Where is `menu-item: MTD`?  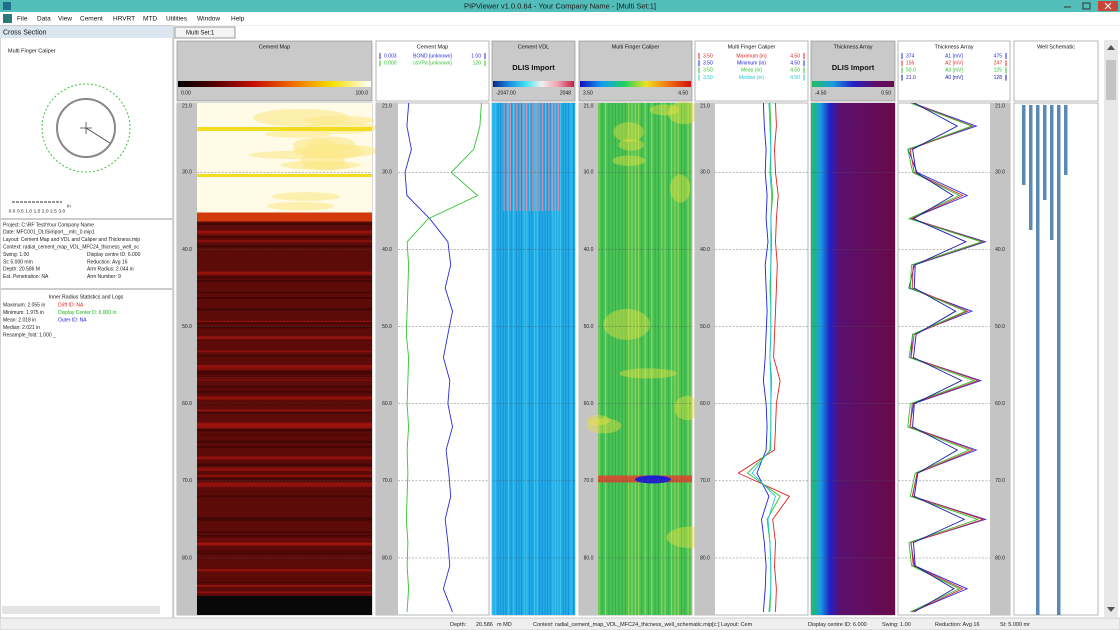 menu-item: MTD is located at coordinates (150, 19).